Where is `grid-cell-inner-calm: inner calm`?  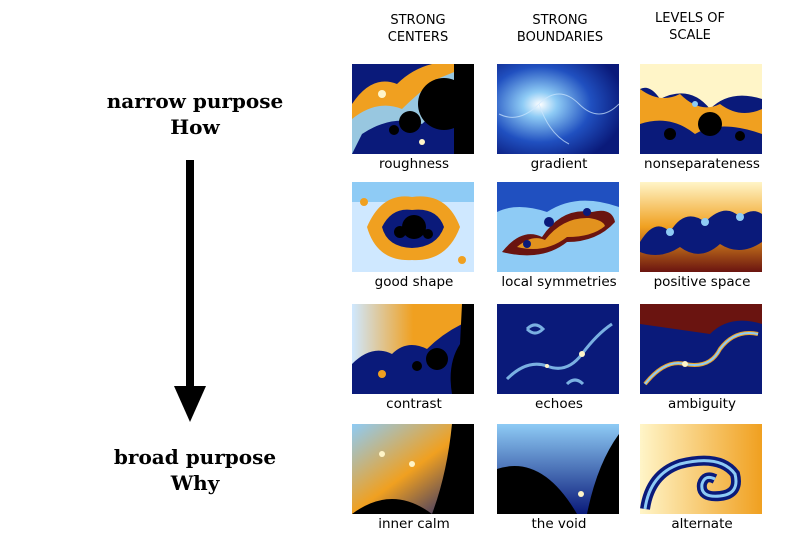 grid-cell-inner-calm: inner calm is located at coordinates (414, 478).